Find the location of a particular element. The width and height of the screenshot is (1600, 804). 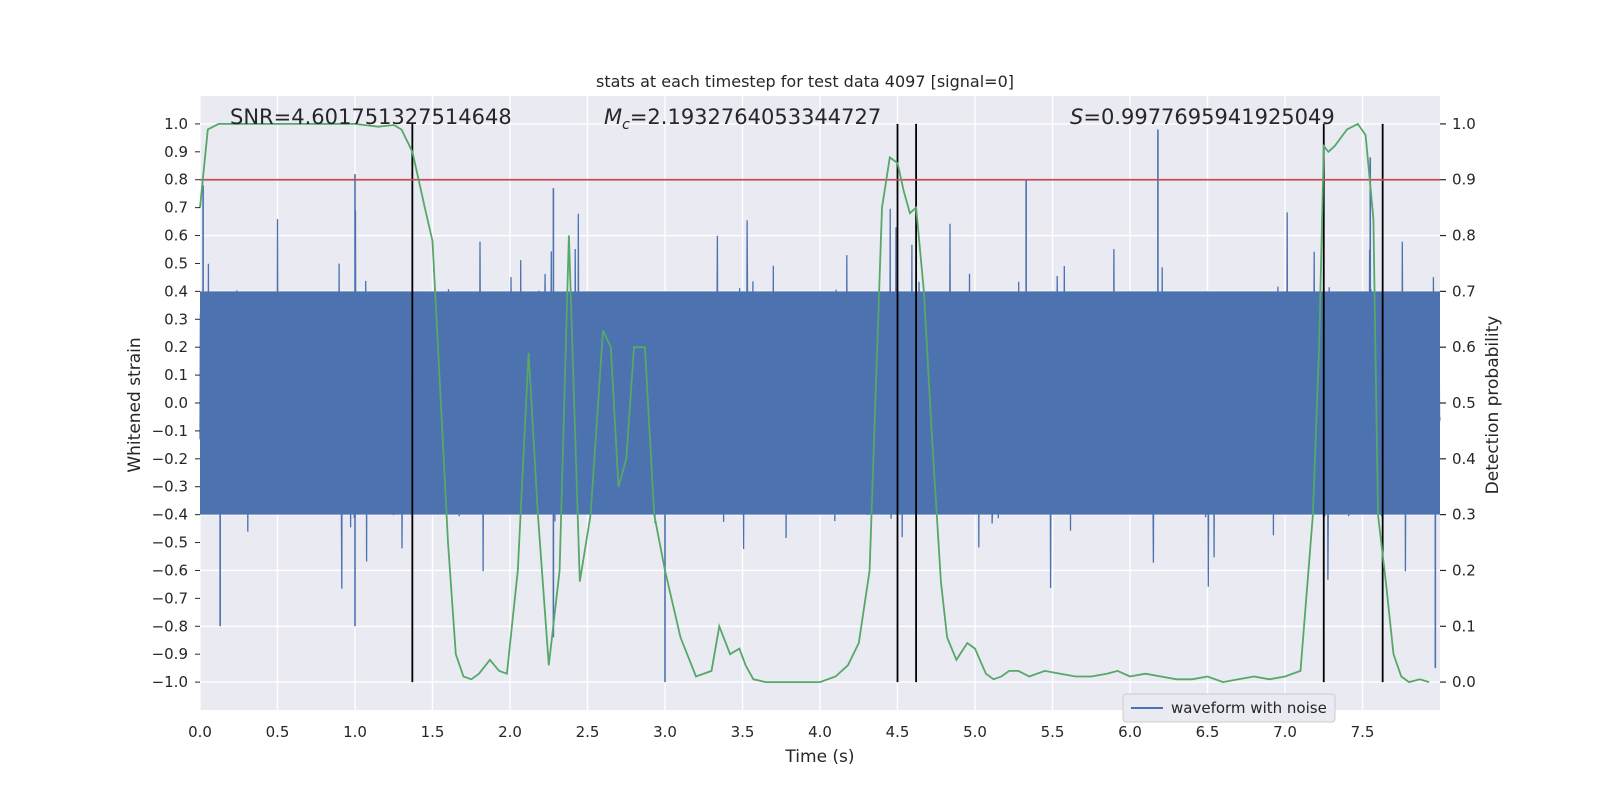

y-tick-label-right: 0.3 is located at coordinates (1464, 515).